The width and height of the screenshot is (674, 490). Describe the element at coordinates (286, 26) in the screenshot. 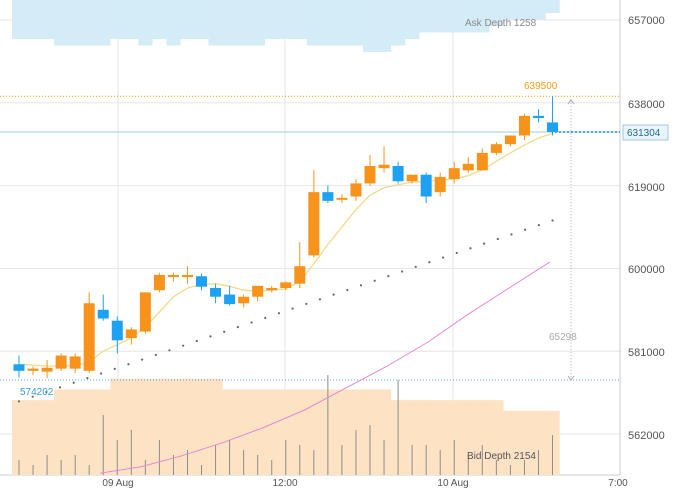

I see `ask-depth-area` at that location.